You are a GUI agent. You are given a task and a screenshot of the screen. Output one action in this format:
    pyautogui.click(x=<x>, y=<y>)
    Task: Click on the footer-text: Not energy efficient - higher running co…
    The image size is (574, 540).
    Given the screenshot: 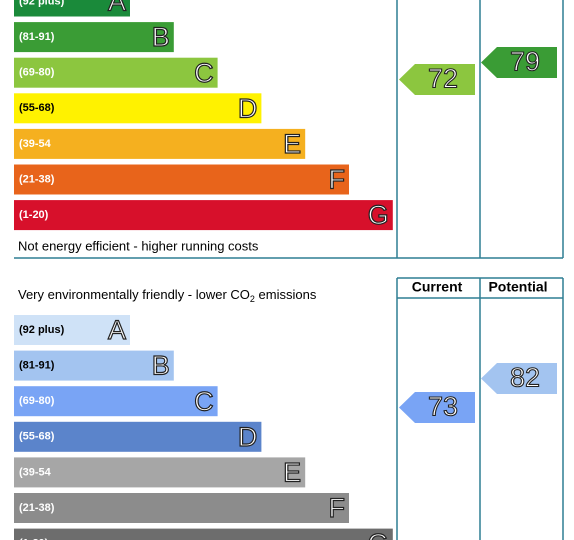 What is the action you would take?
    pyautogui.click(x=138, y=245)
    